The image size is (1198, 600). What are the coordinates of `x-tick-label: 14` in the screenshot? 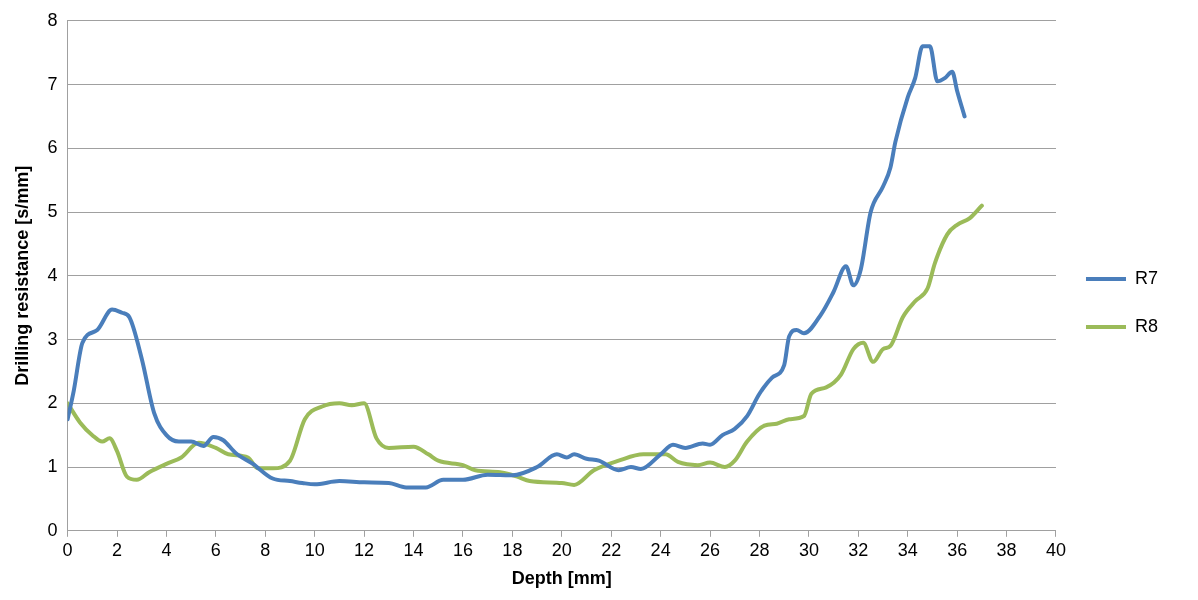 It's located at (413, 549).